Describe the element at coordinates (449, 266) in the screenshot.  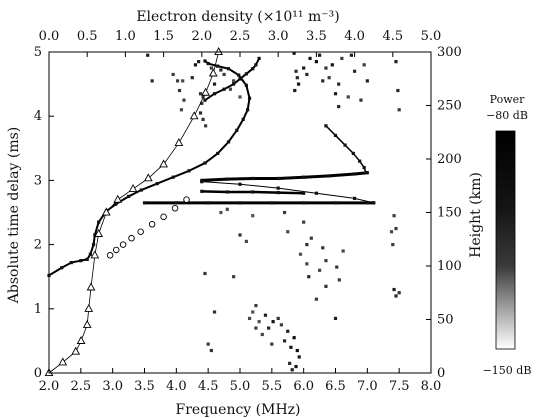
I see `y-right-tick-label: 100` at that location.